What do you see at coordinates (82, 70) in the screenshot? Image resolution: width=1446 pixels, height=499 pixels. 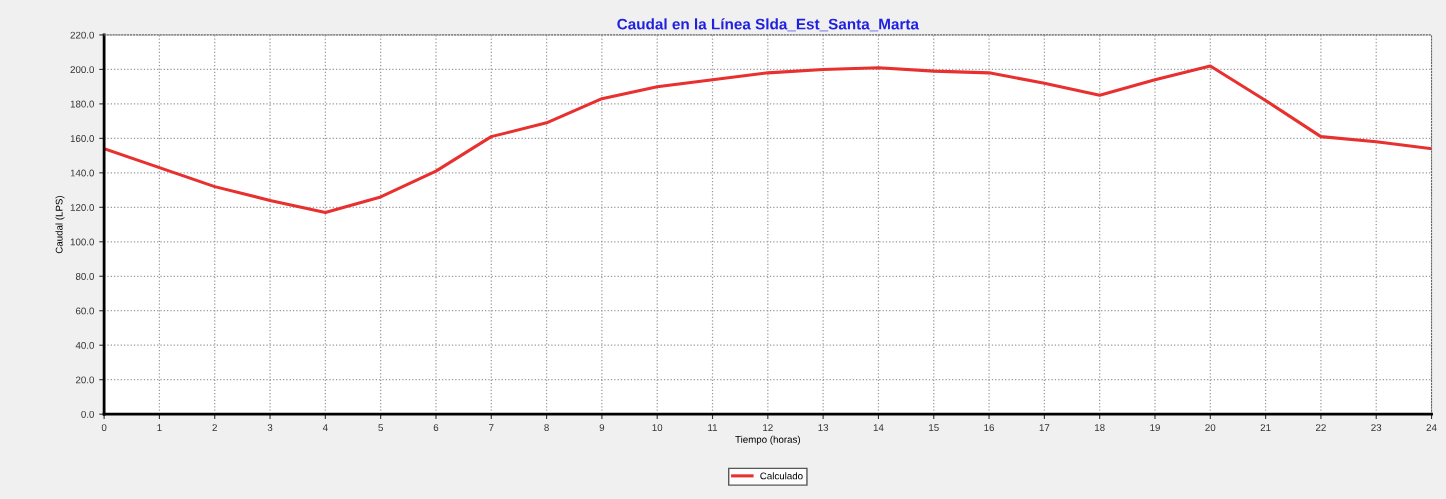 I see `y-tick-label: 200.0` at bounding box center [82, 70].